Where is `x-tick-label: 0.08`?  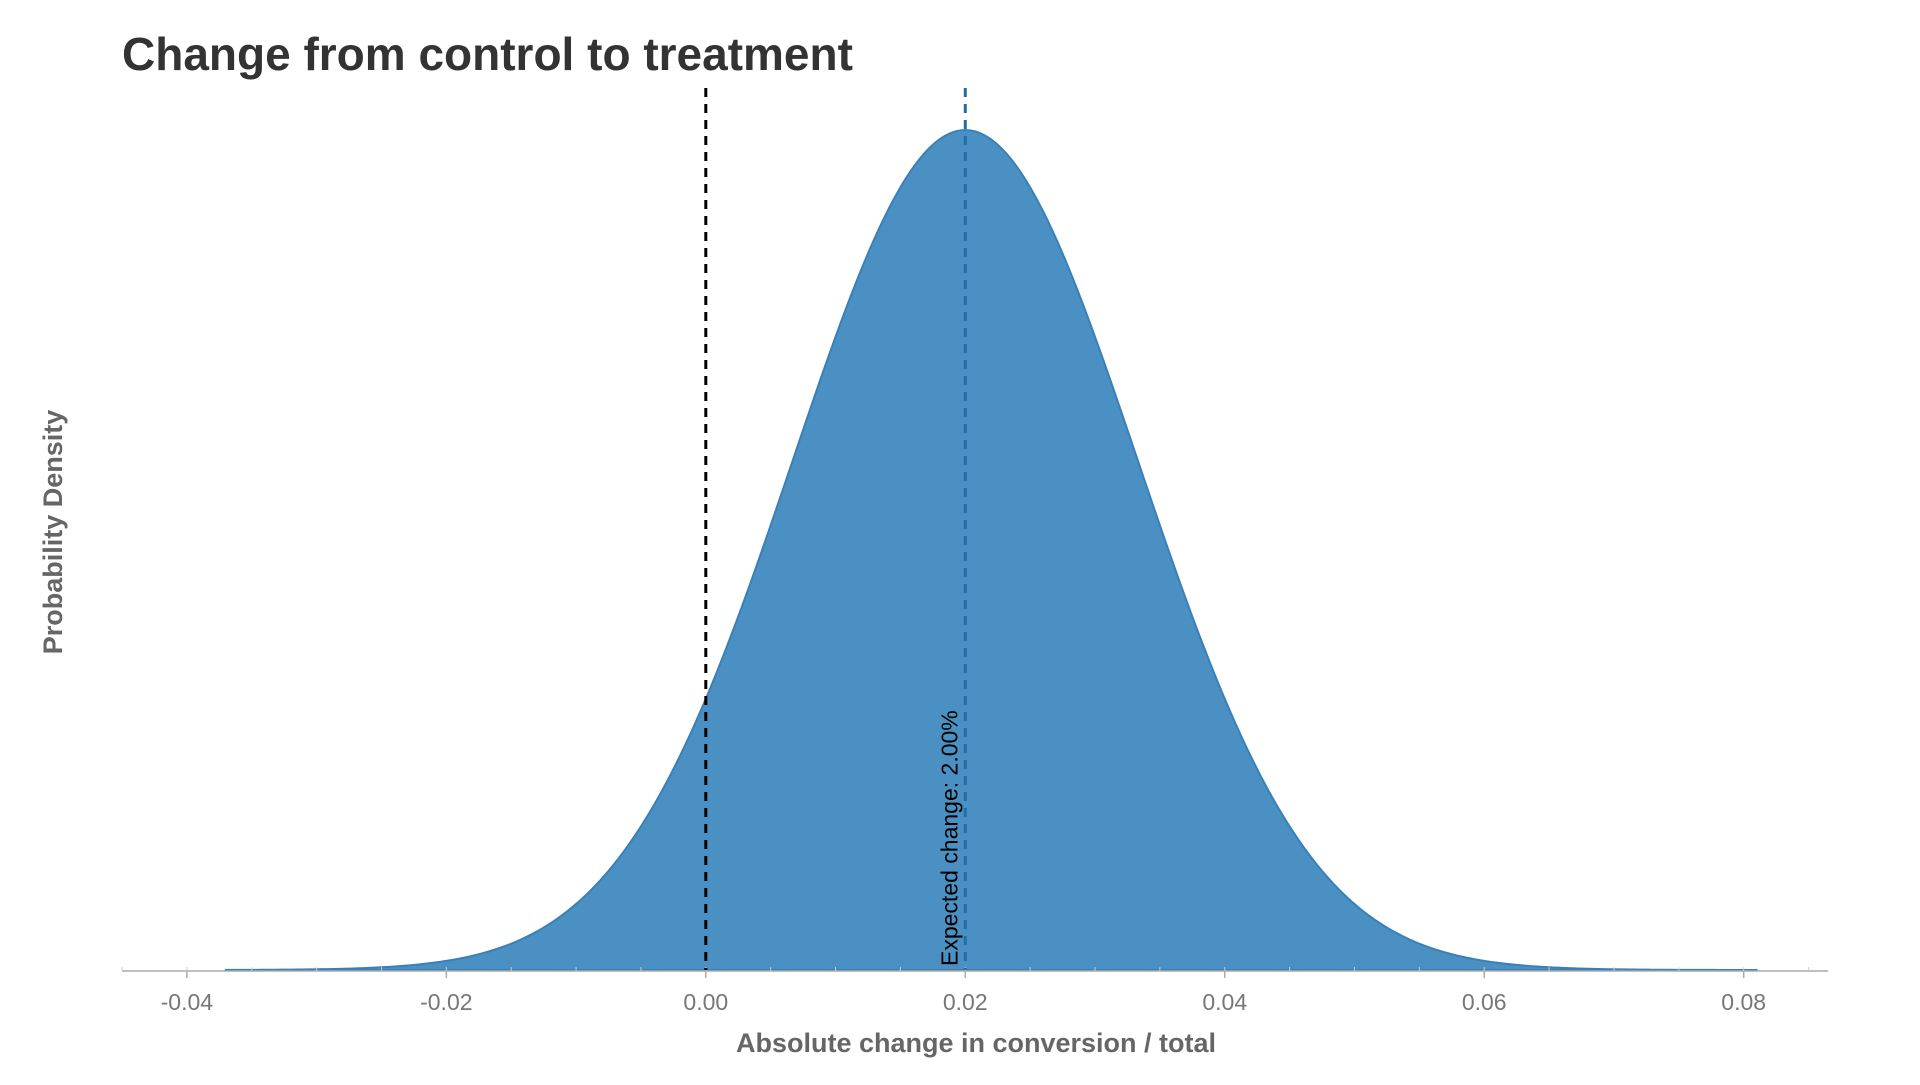
x-tick-label: 0.08 is located at coordinates (1743, 1002).